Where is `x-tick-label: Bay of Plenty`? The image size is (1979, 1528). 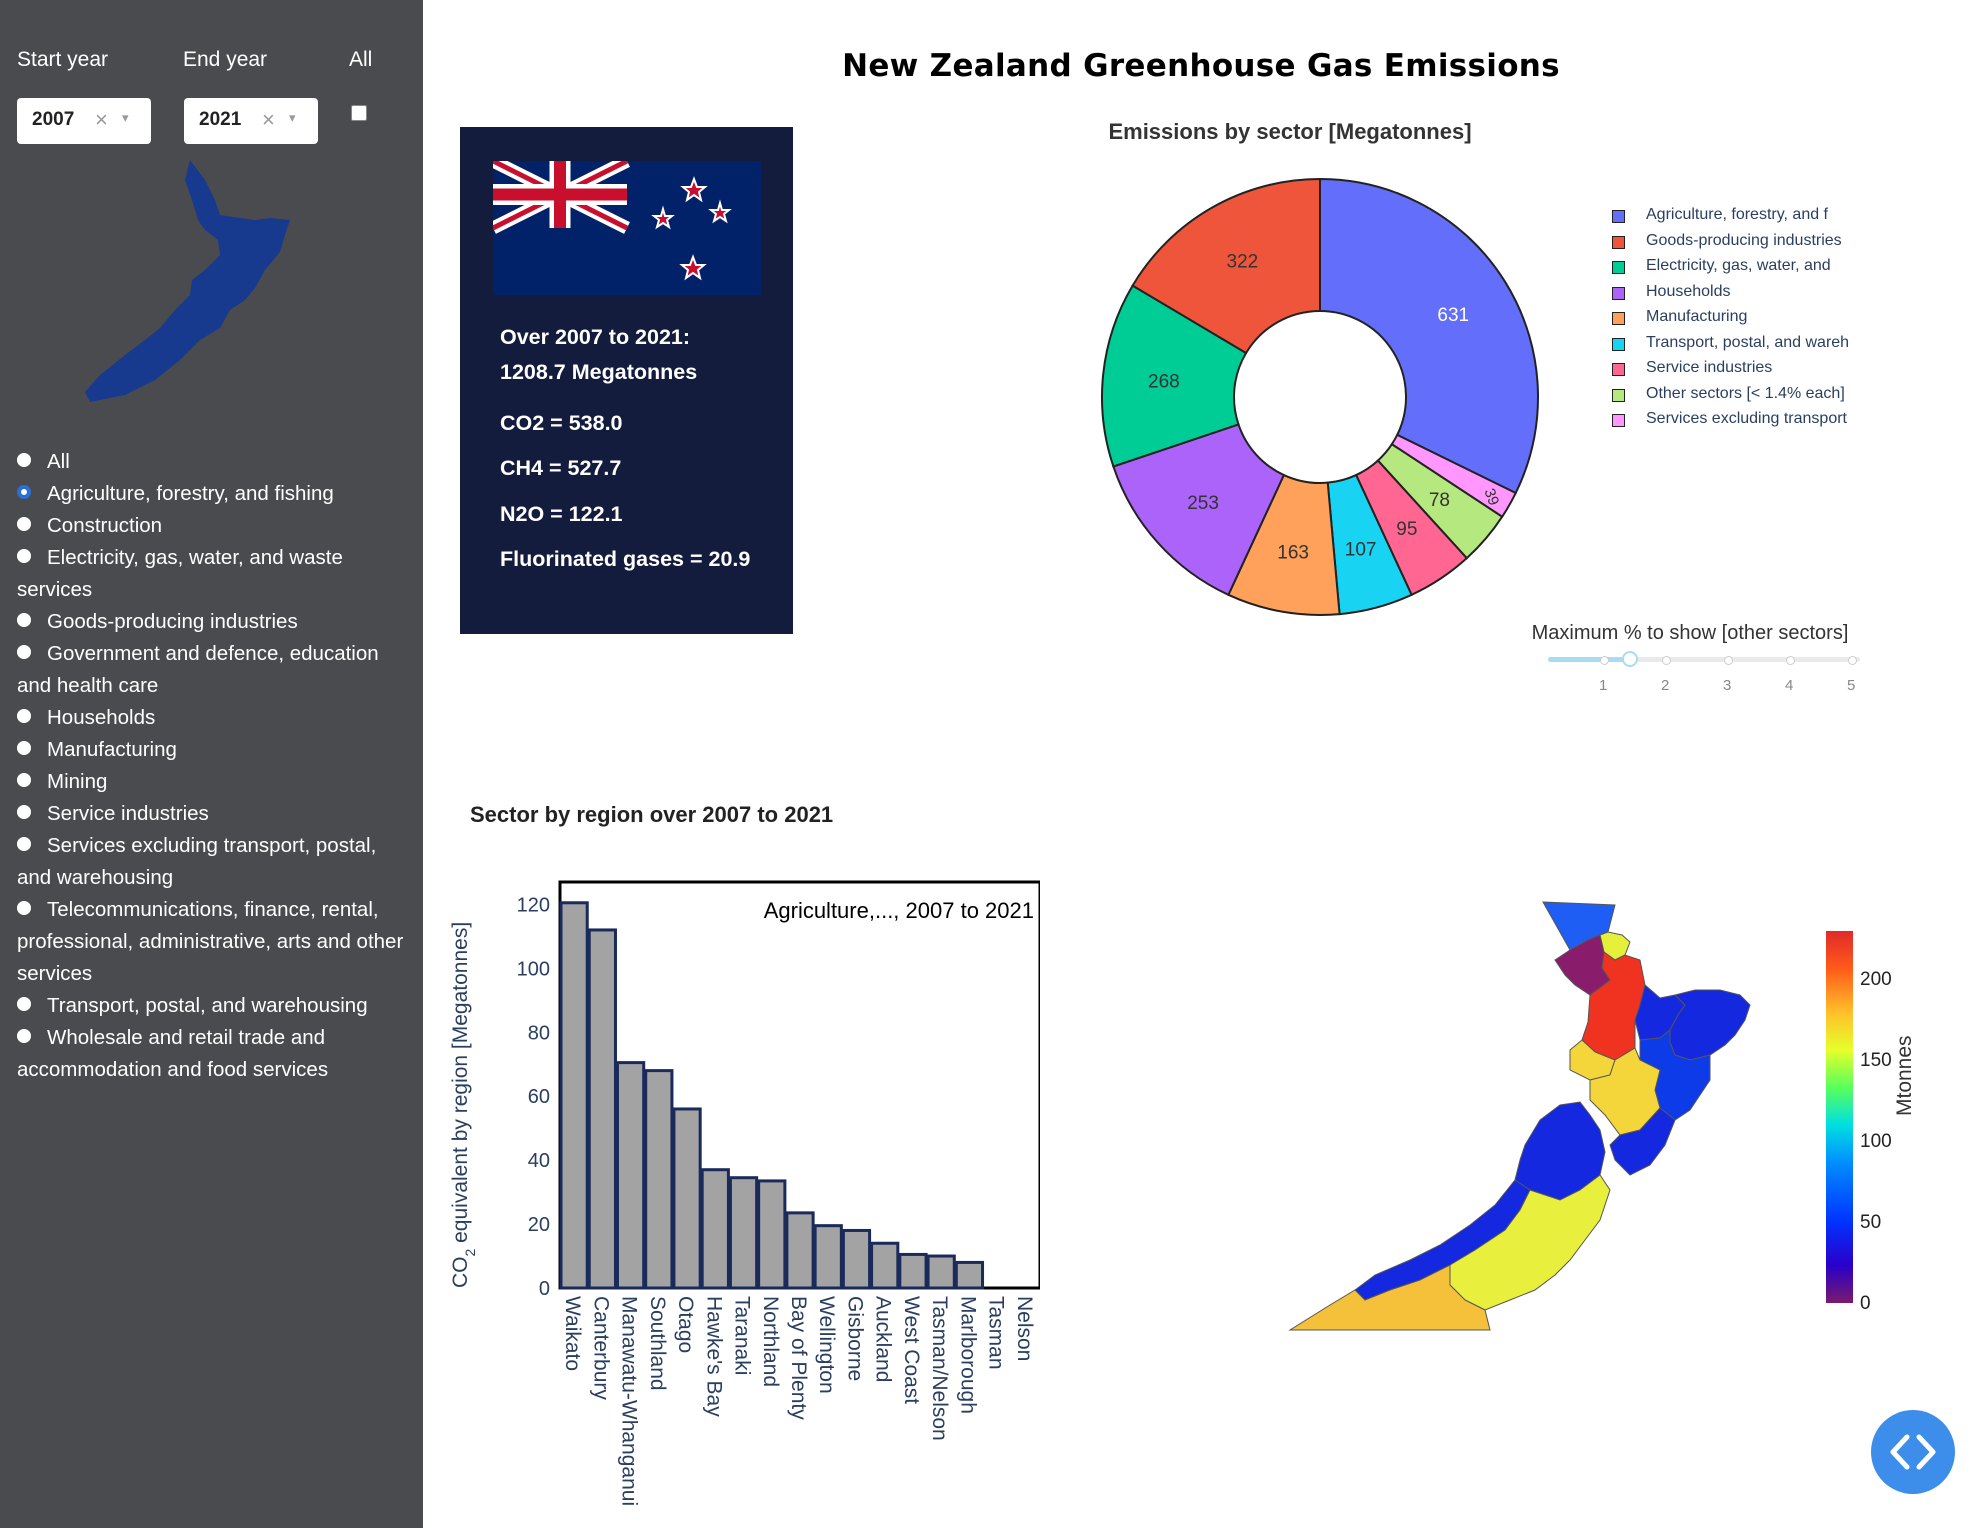 x-tick-label: Bay of Plenty is located at coordinates (798, 1358).